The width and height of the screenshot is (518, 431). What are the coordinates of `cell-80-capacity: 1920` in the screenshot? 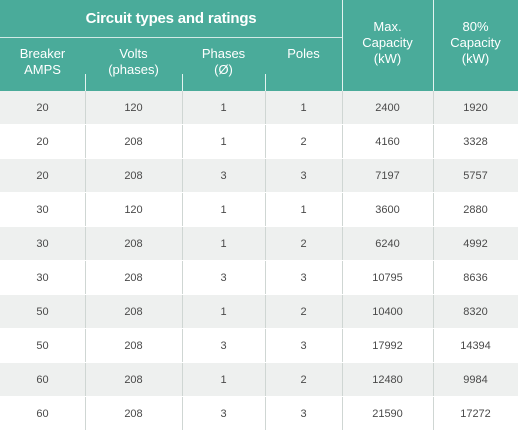 It's located at (475, 107).